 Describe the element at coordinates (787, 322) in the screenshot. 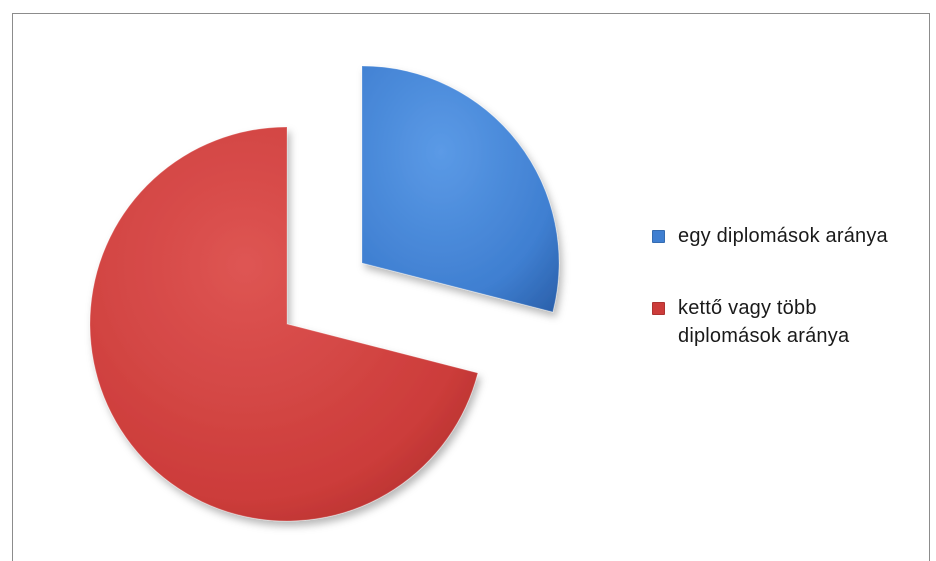

I see `legend-item-ketto-vagy-tobb: kettő vagy több diplomások aránya` at that location.